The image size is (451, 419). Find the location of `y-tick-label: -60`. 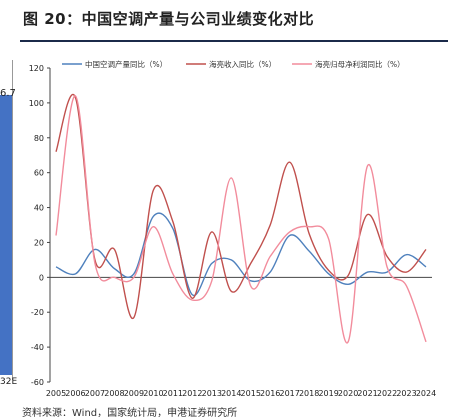

y-tick-label: -60 is located at coordinates (37, 382).